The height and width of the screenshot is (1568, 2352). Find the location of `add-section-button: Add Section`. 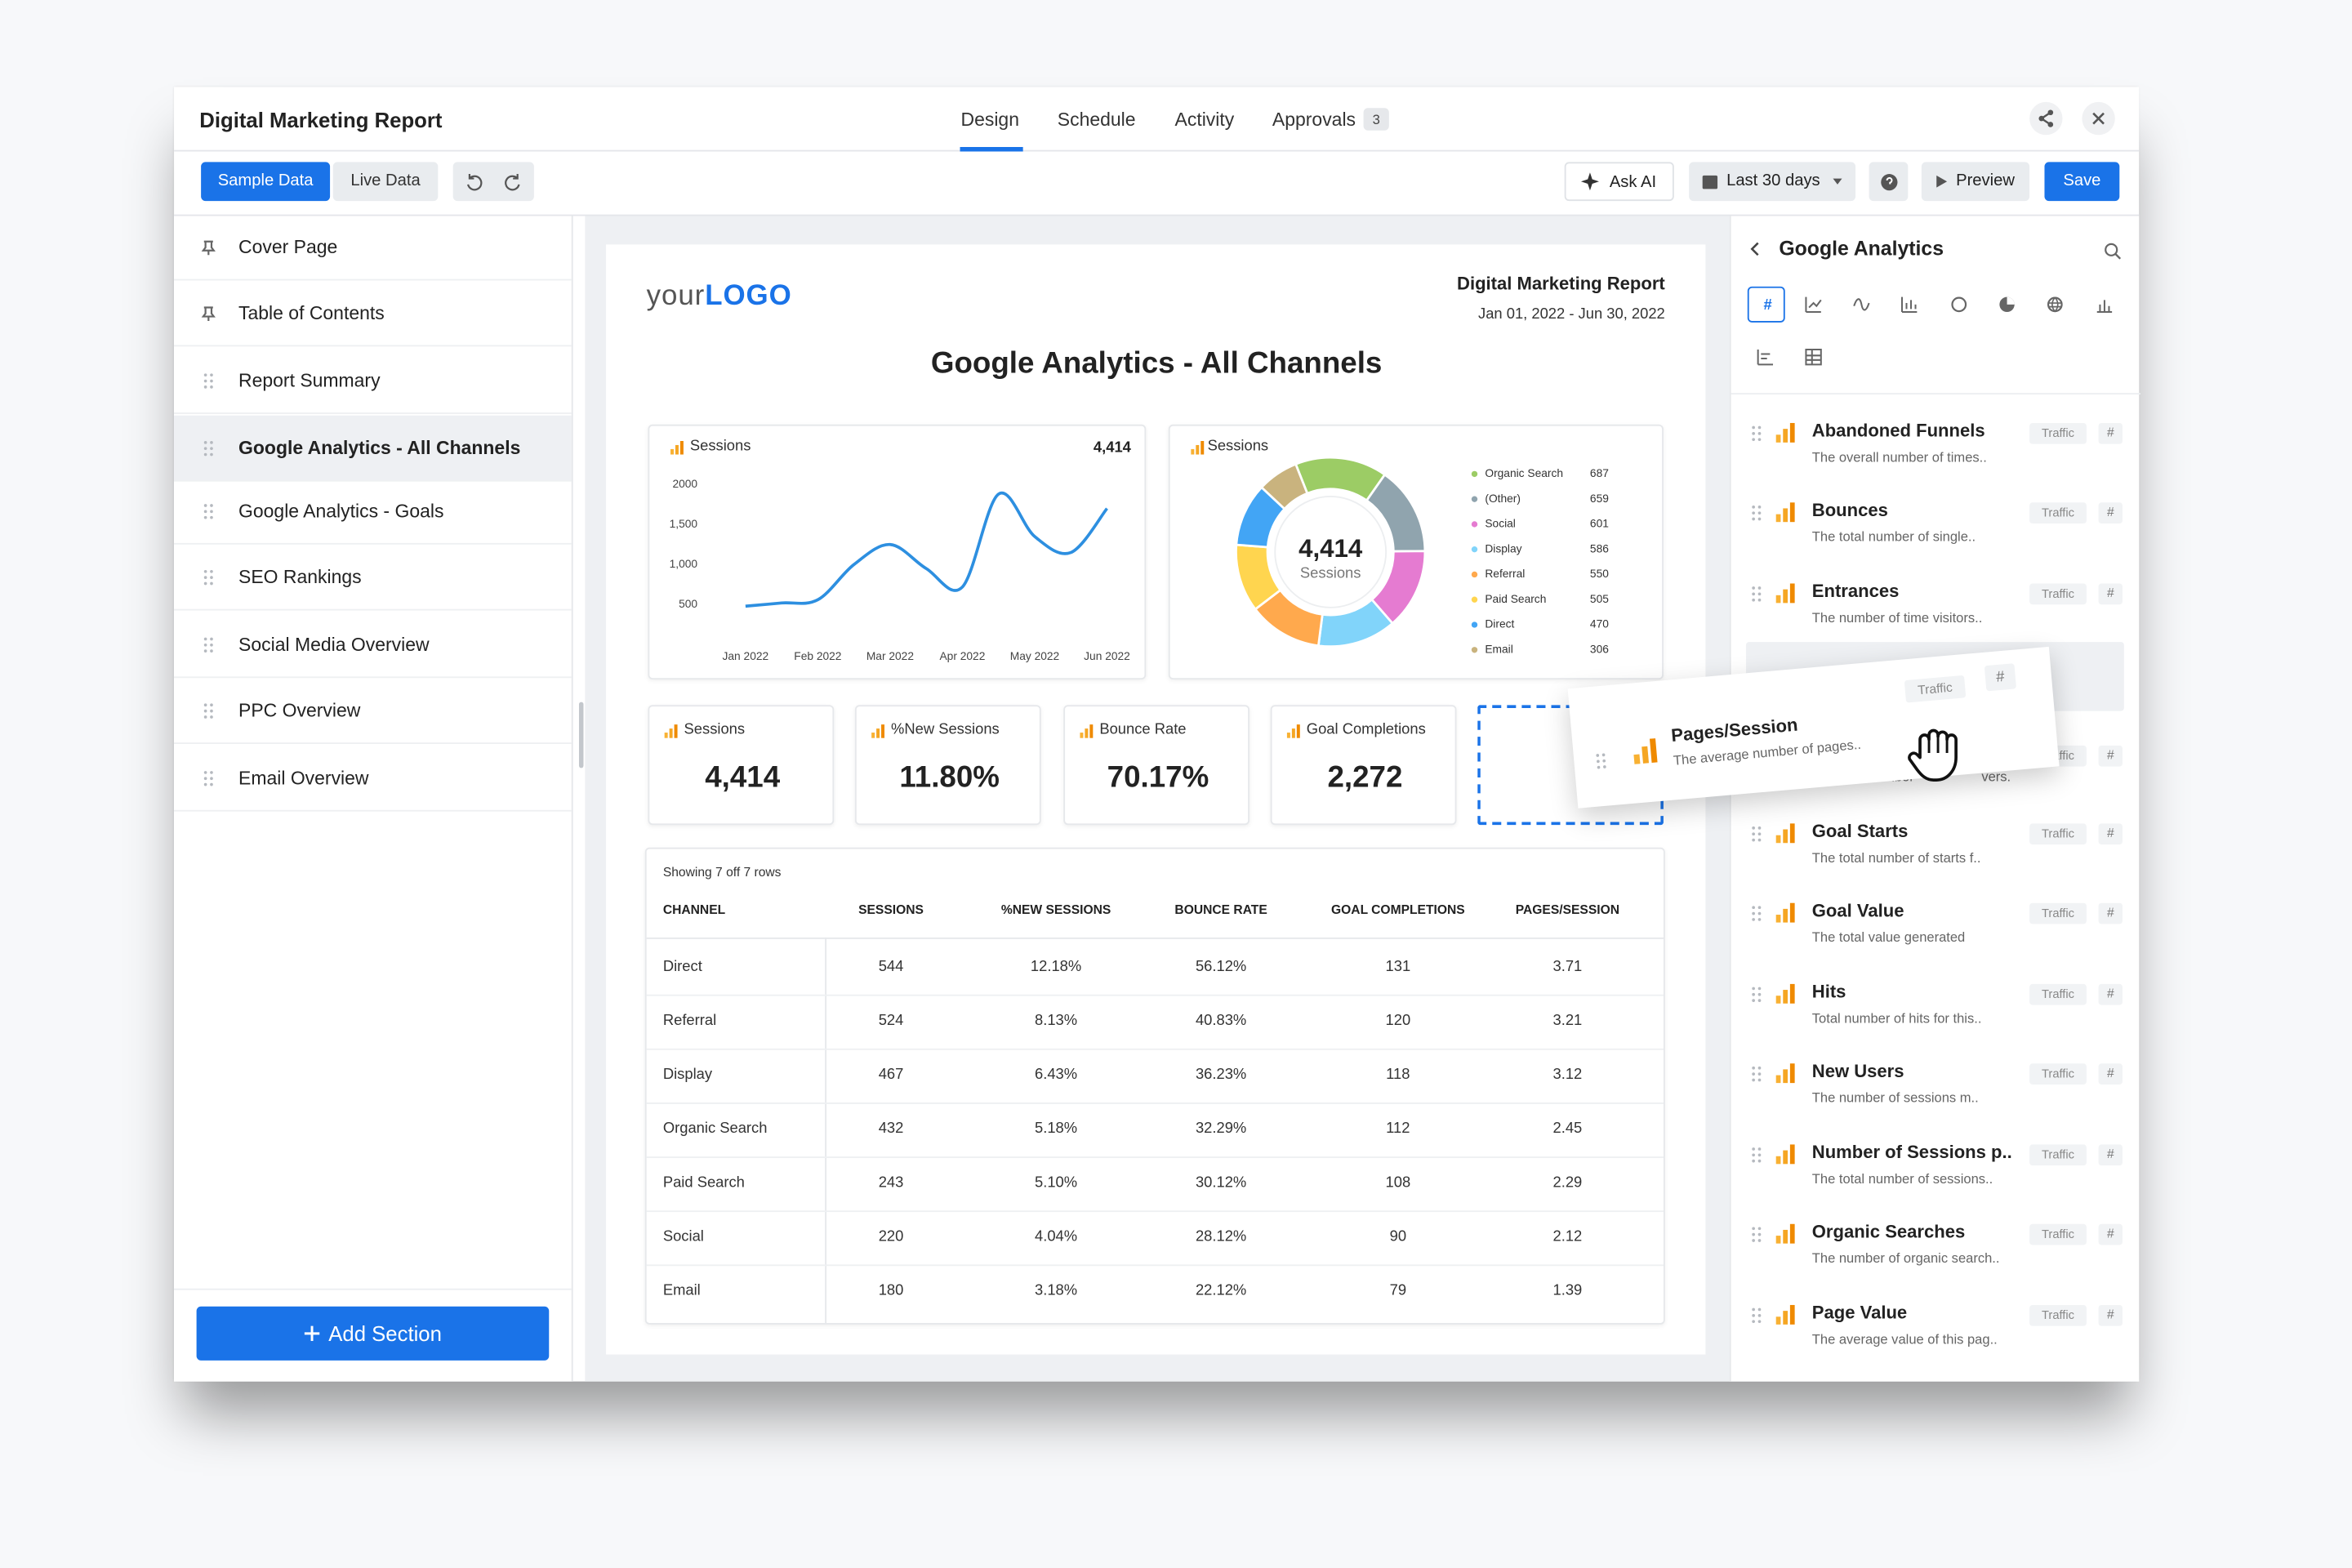

add-section-button: Add Section is located at coordinates (373, 1333).